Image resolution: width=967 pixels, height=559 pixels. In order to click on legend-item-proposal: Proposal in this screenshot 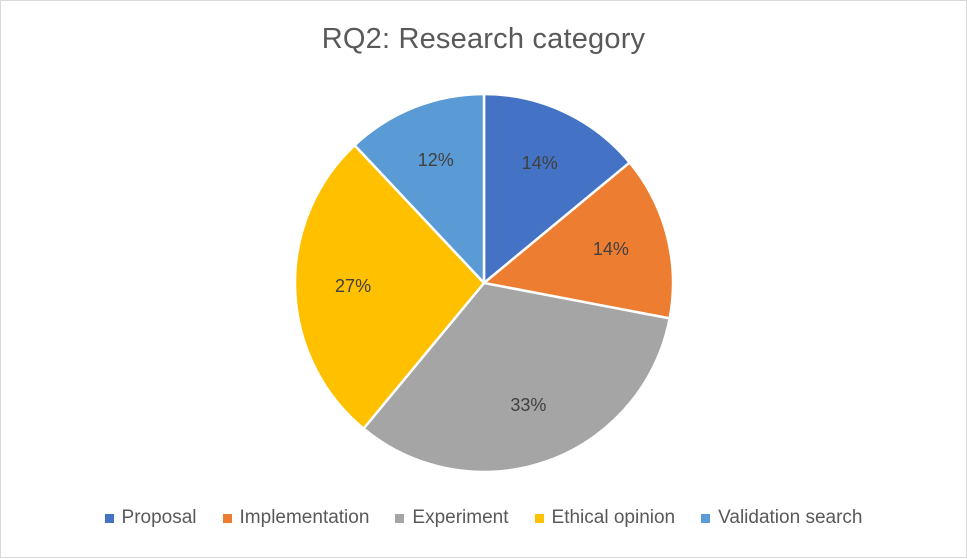, I will do `click(150, 518)`.